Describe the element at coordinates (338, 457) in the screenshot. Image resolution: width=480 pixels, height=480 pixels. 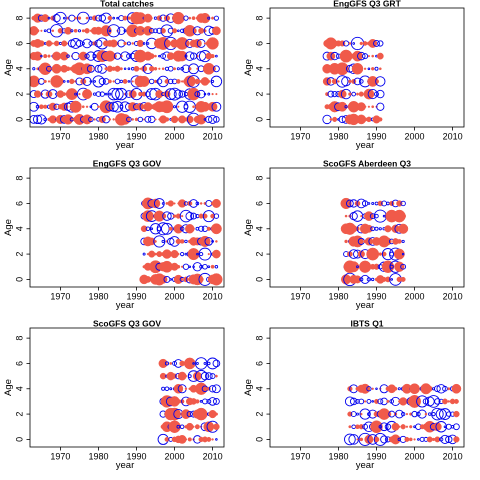
I see `x-tick-label: 1980` at that location.